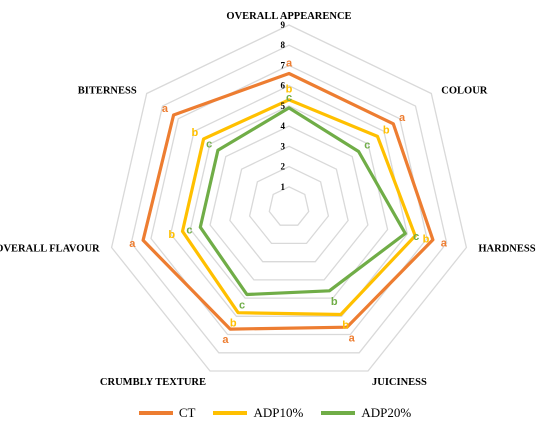 The image size is (550, 430). What do you see at coordinates (189, 231) in the screenshot?
I see `sig-letter-adp20-5: c` at bounding box center [189, 231].